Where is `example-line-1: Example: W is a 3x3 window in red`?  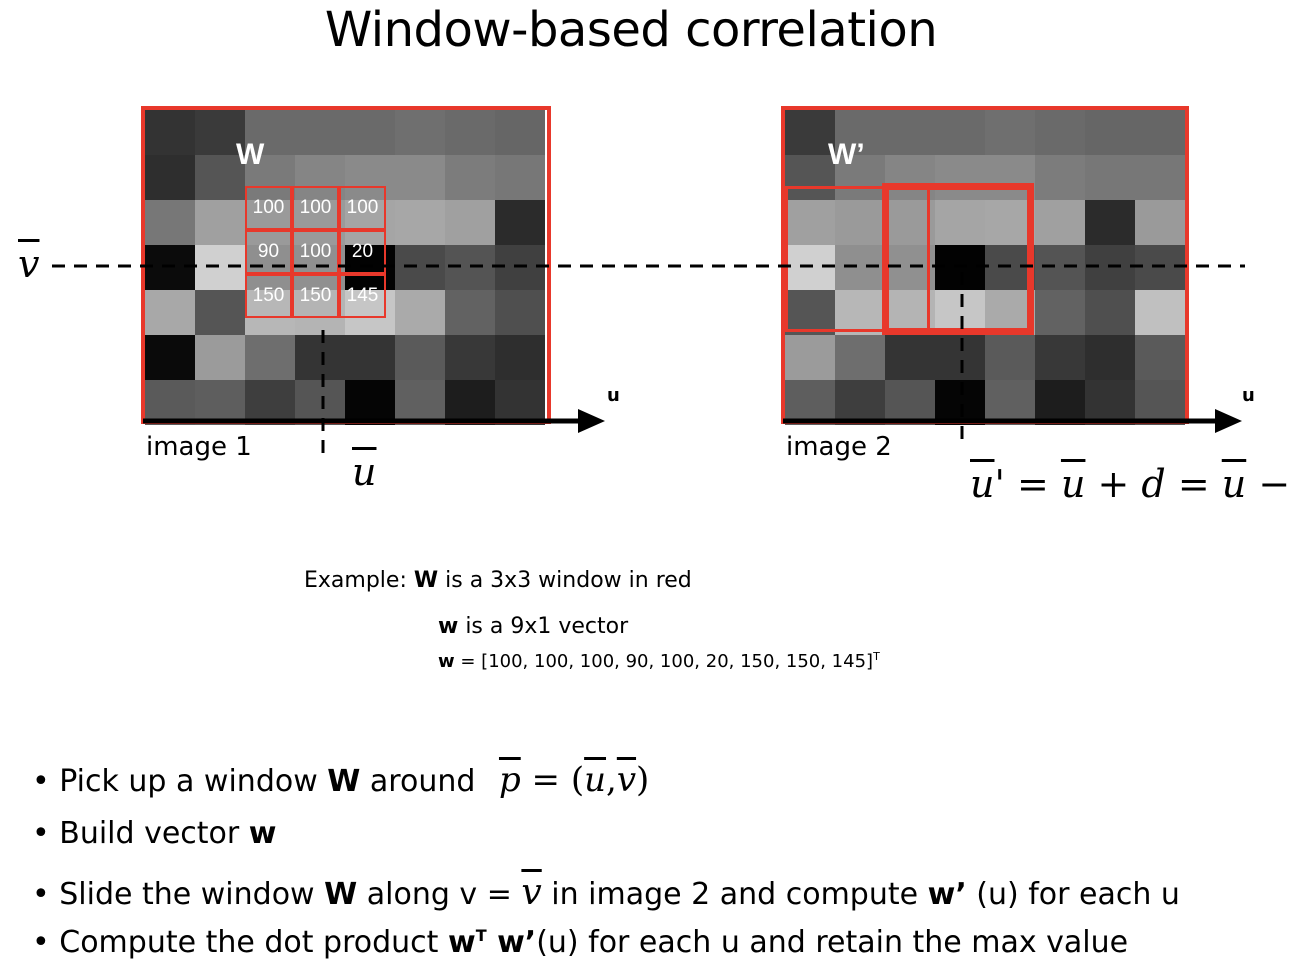 example-line-1: Example: W is a 3x3 window in red is located at coordinates (498, 580).